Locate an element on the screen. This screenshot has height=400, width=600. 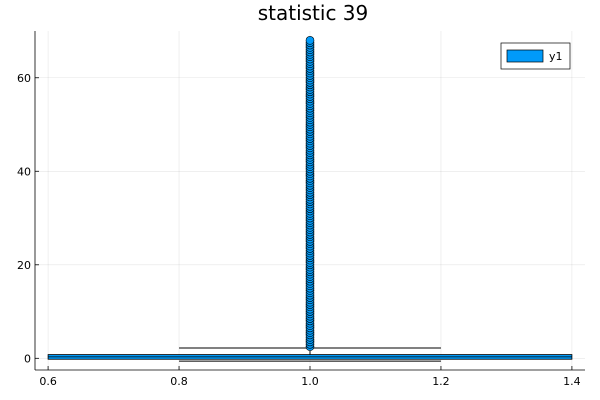
legend: y1 is located at coordinates (535, 56).